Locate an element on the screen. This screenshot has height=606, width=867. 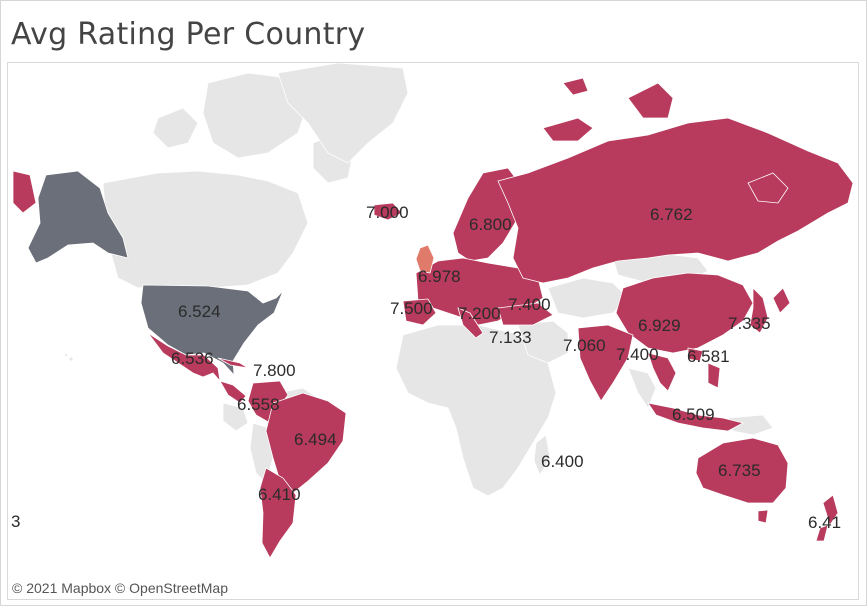
australia-shape is located at coordinates (742, 470).